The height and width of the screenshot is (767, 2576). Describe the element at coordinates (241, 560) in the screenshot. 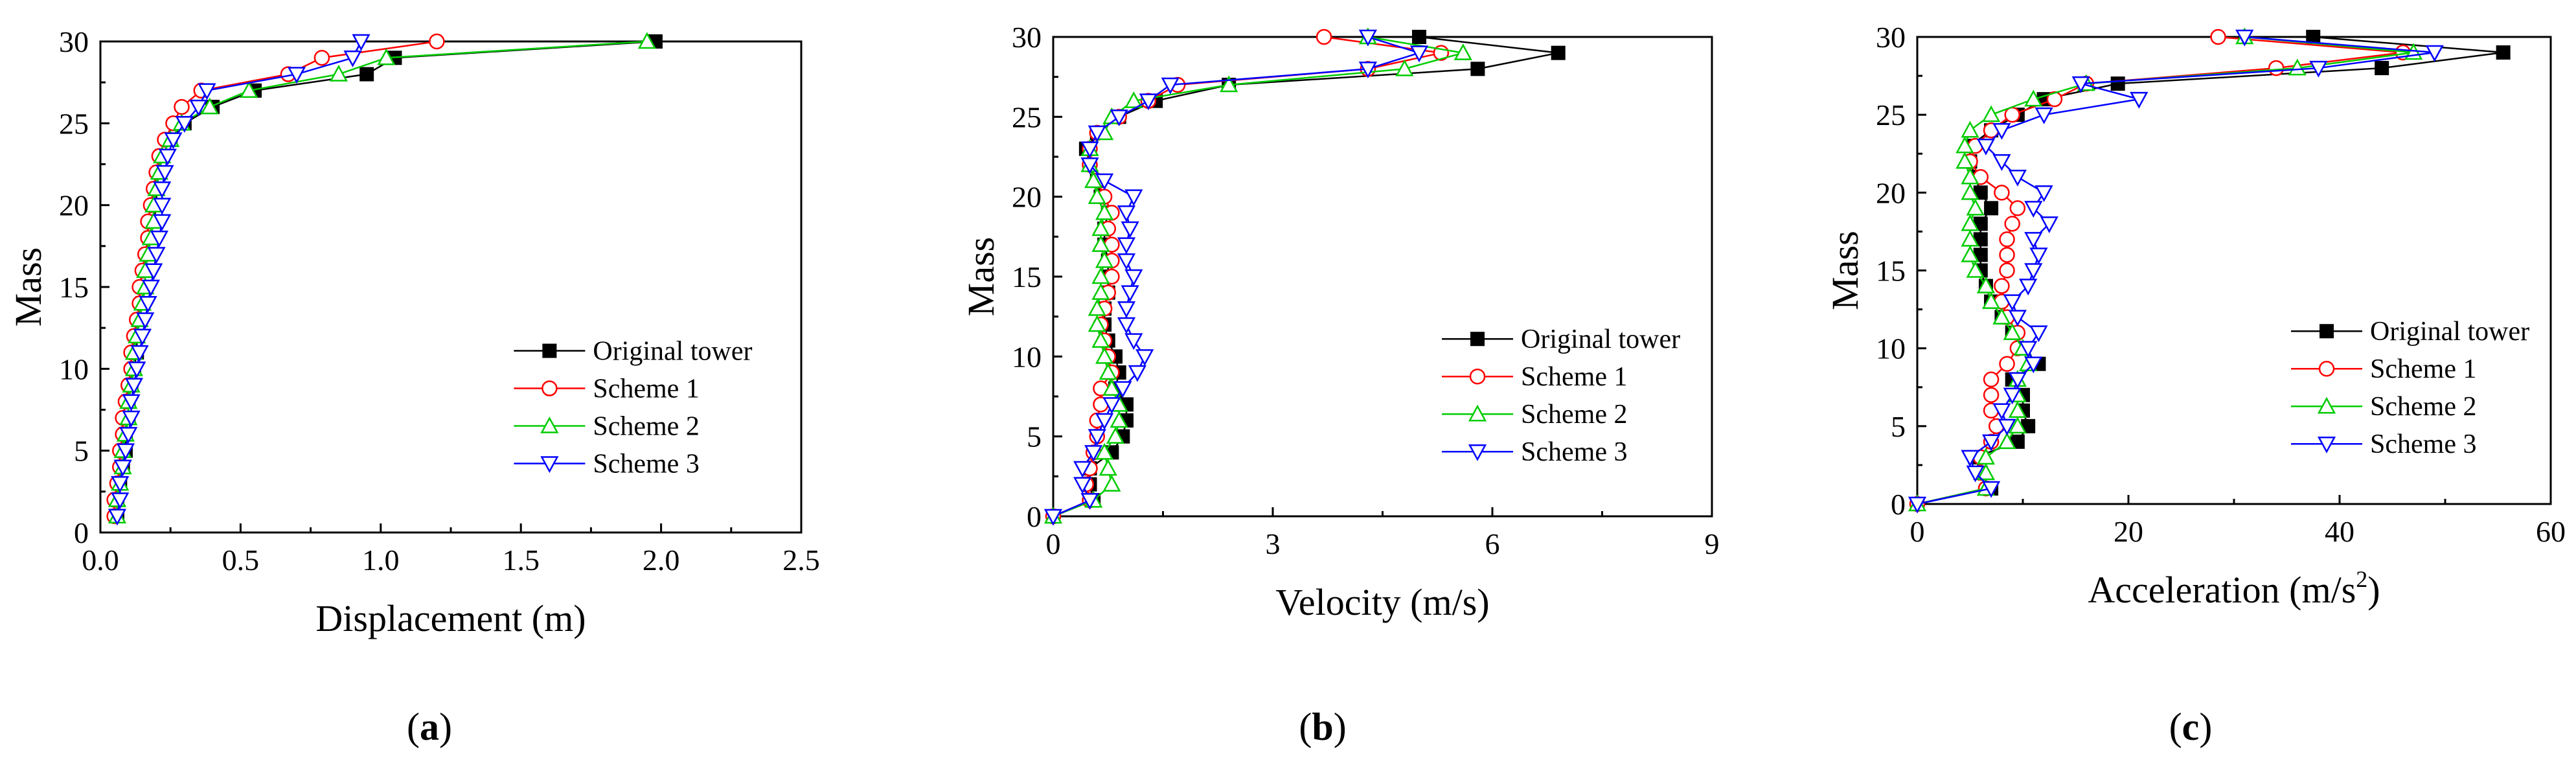

I see `x-tick-label: 0.5` at that location.